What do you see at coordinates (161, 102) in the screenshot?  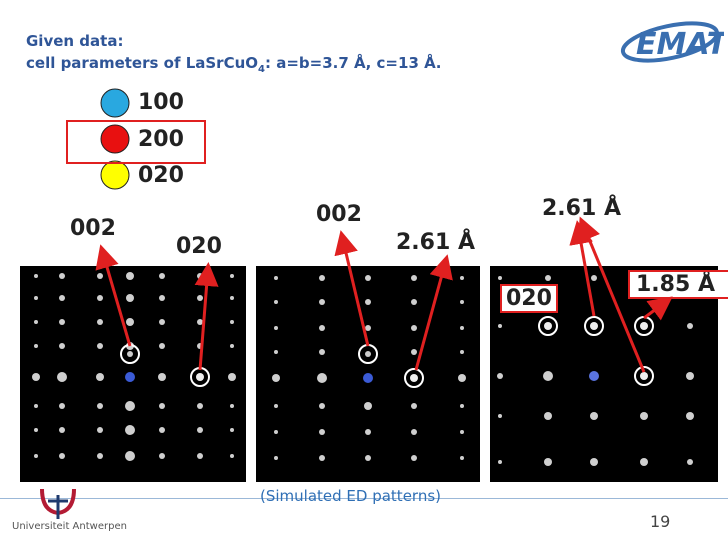 I see `legend-label-100: 100` at bounding box center [161, 102].